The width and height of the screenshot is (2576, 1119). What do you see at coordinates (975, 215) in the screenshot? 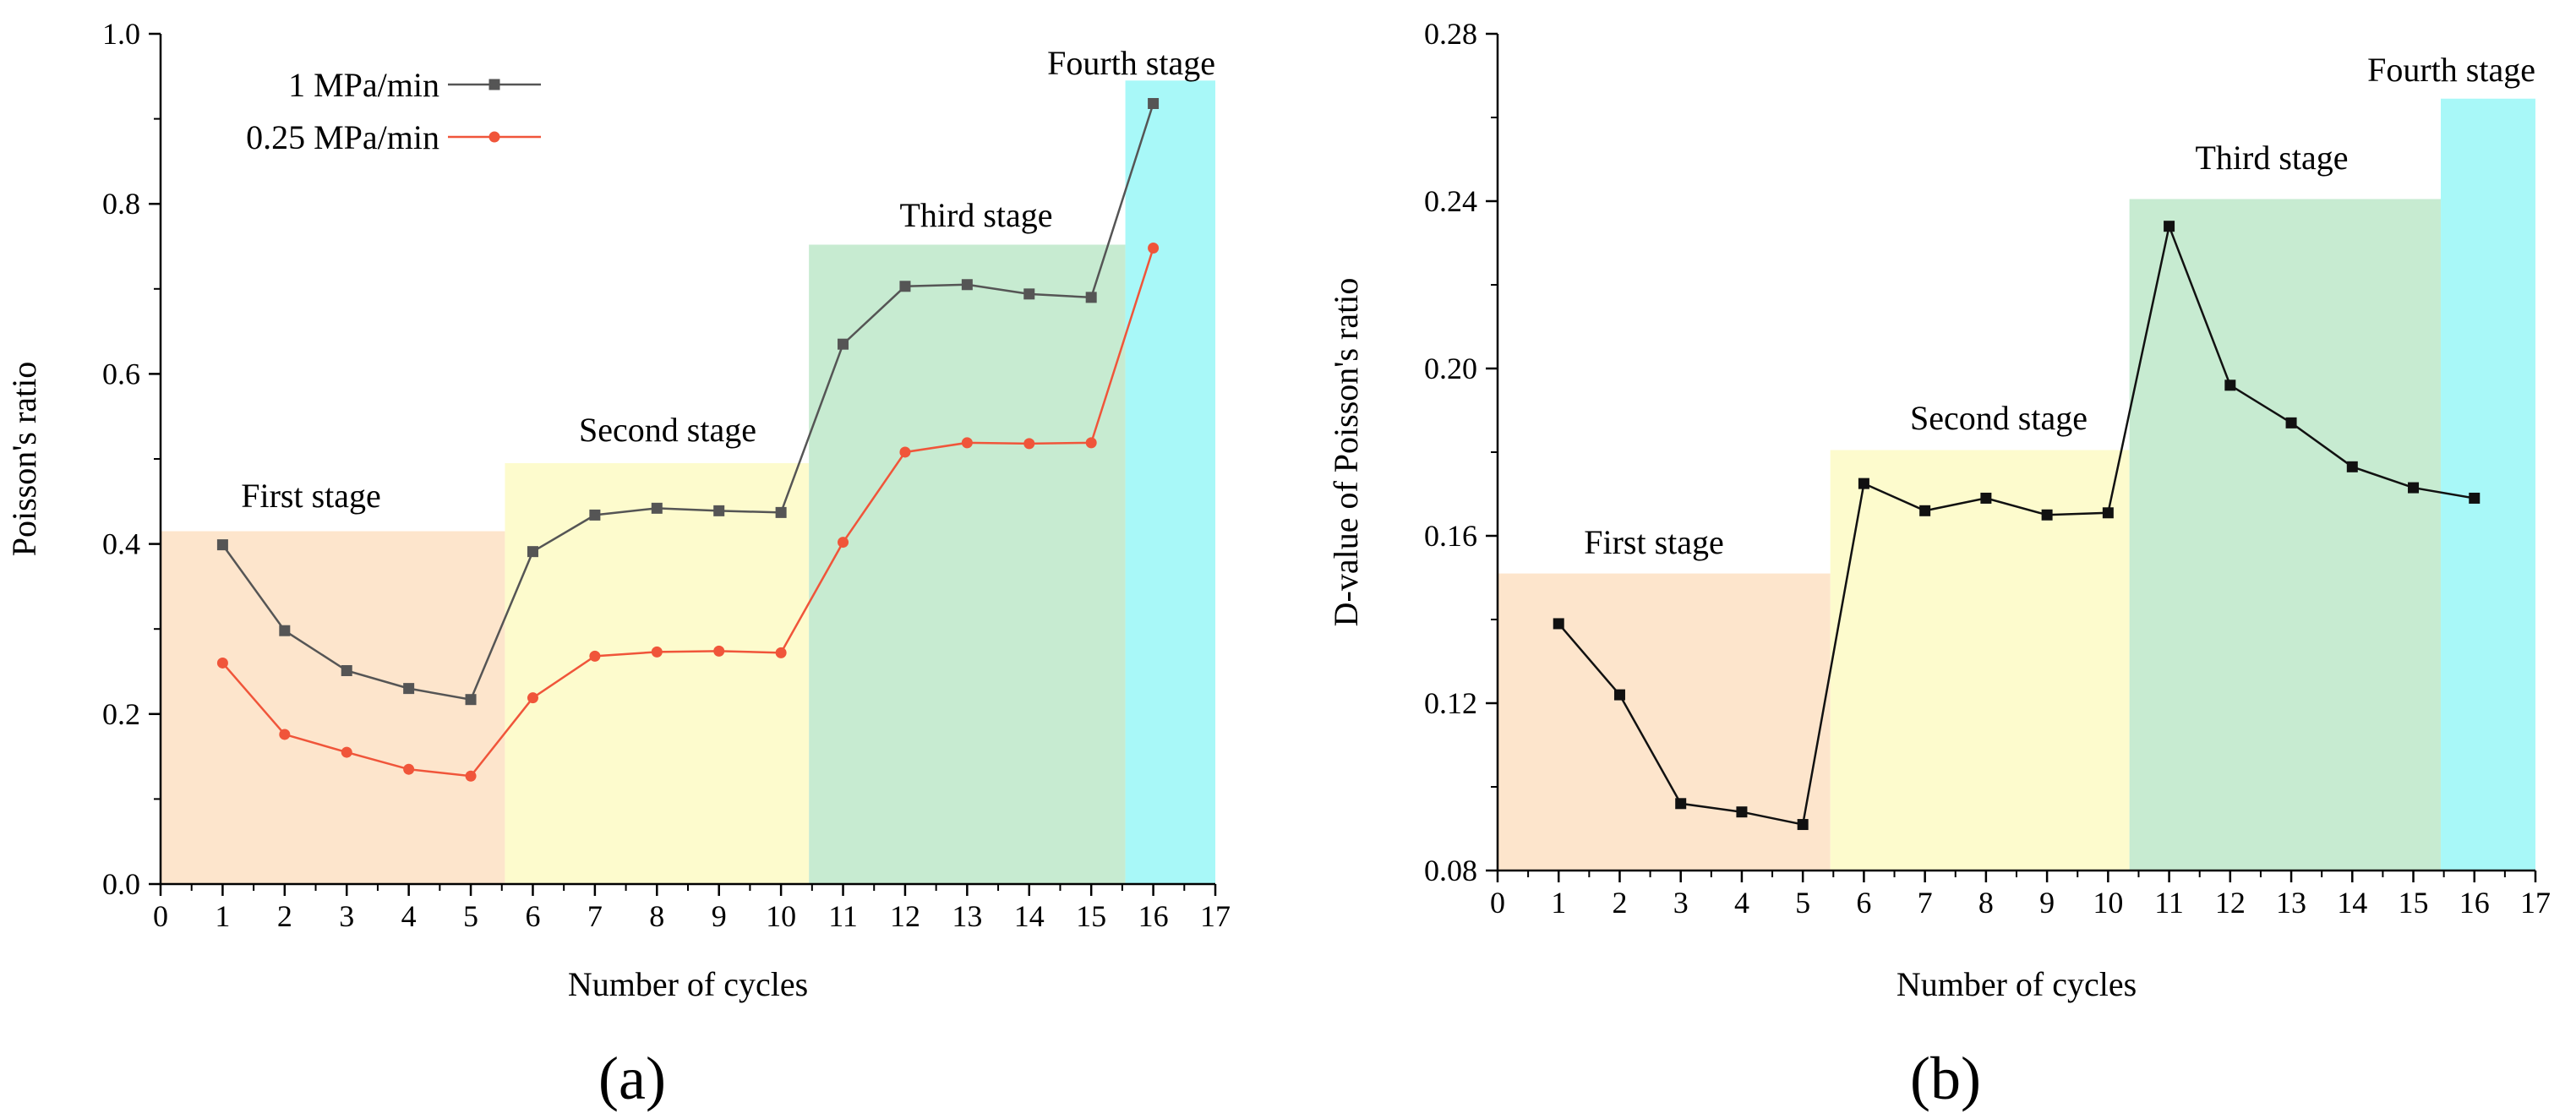
I see `stage-label-3: Third stage` at bounding box center [975, 215].